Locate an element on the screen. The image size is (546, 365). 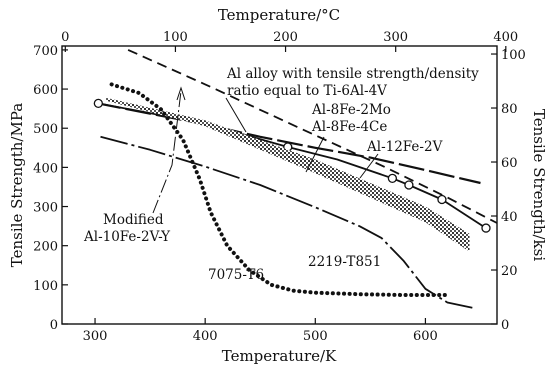
annotation-modified-1: Modified is located at coordinates (133, 220).